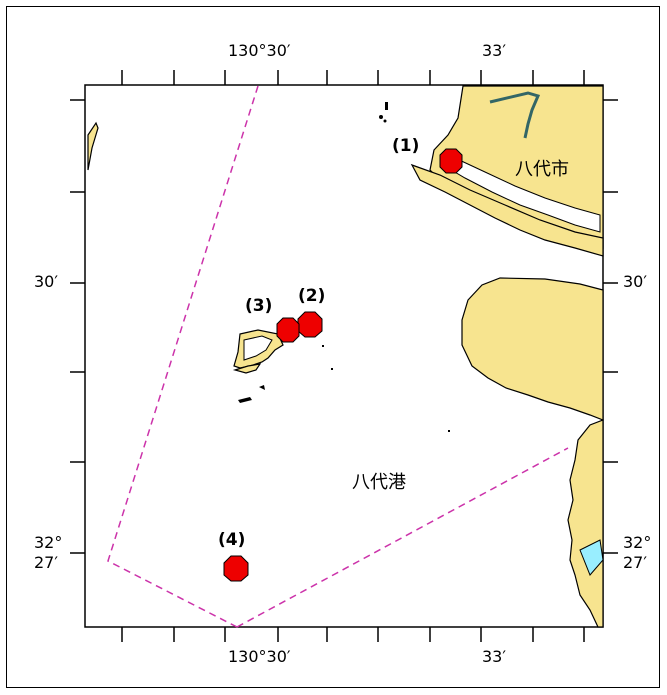 The image size is (667, 695). What do you see at coordinates (353, 77) in the screenshot?
I see `top-ticks` at bounding box center [353, 77].